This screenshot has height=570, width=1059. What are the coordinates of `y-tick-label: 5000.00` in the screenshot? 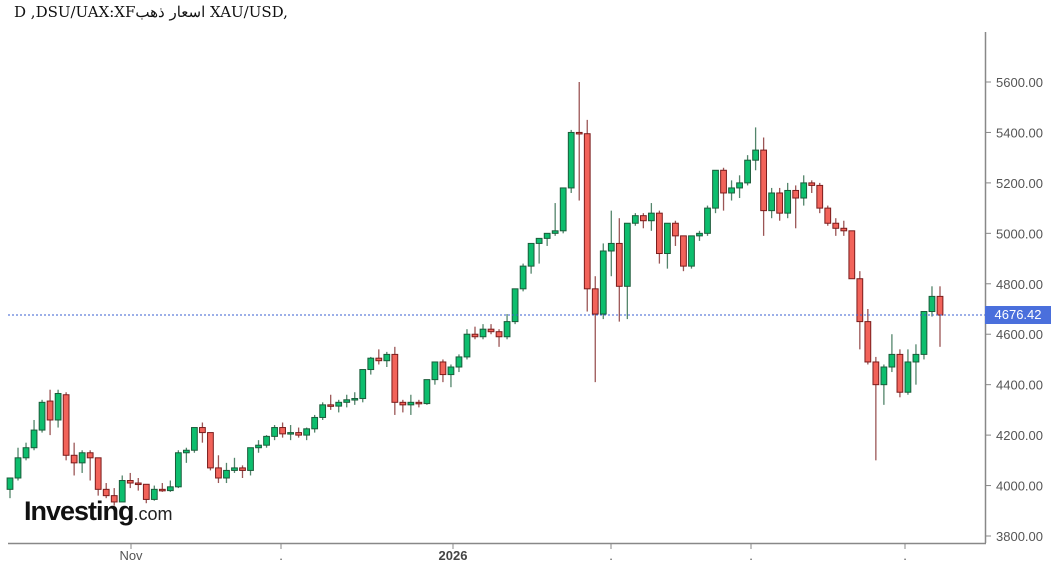 It's located at (1019, 233).